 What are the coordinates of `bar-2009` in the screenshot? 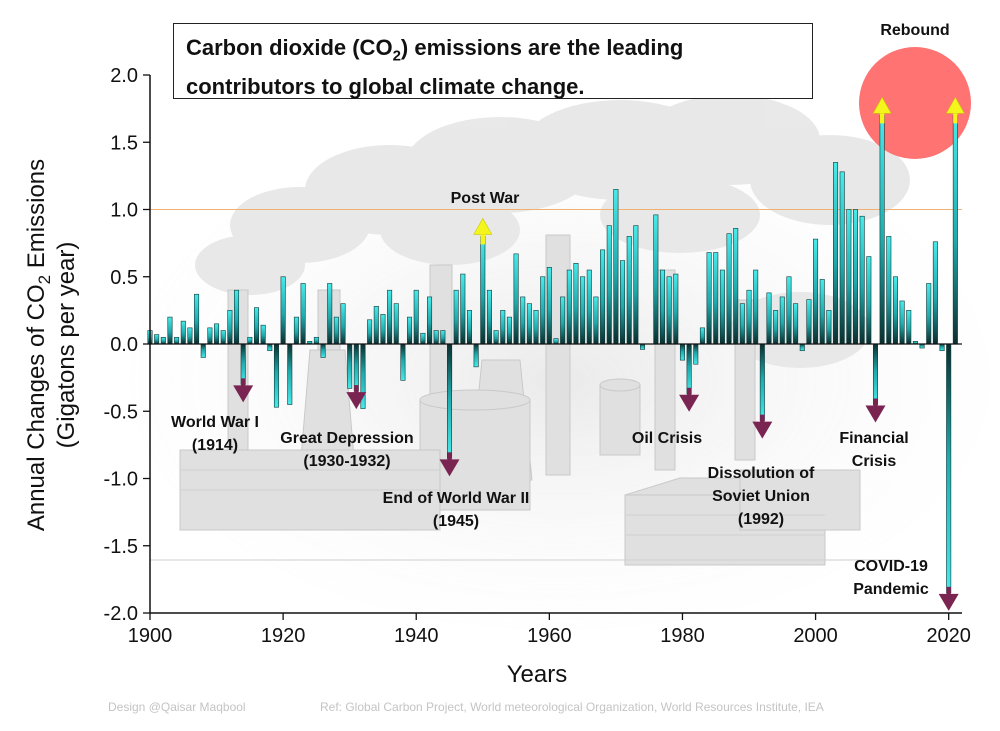 It's located at (875, 374).